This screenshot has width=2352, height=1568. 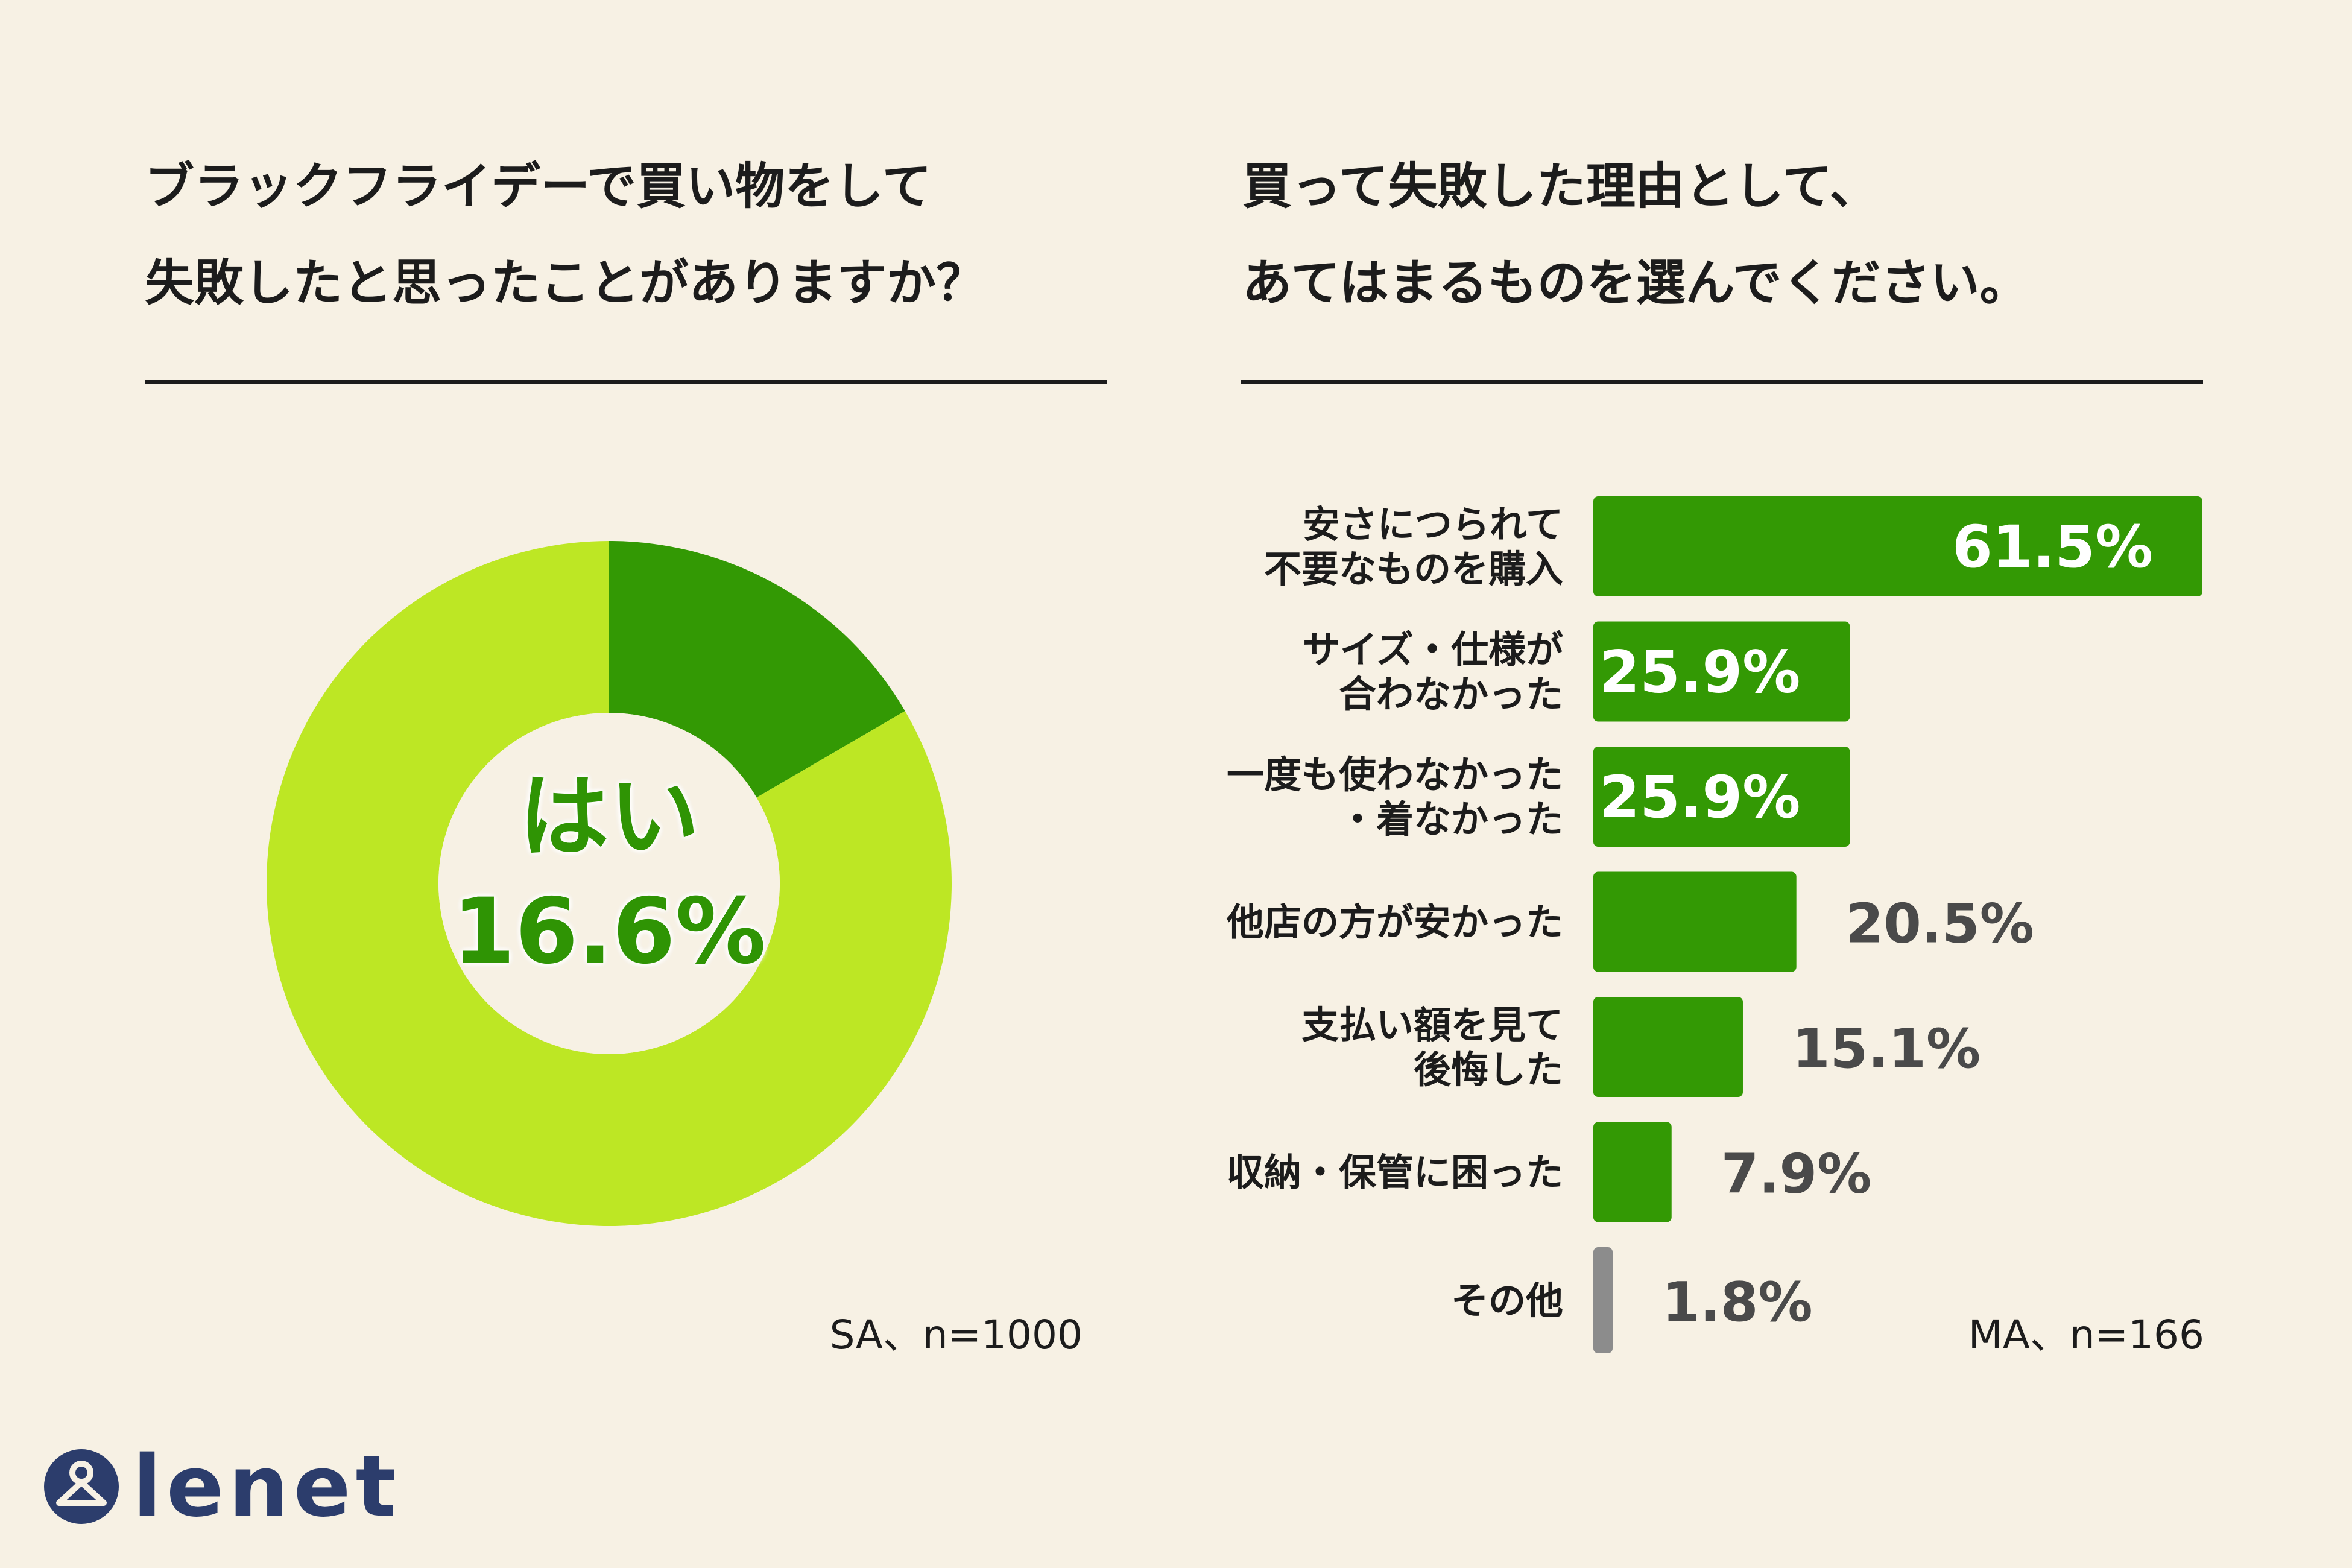 What do you see at coordinates (81, 1486) in the screenshot?
I see `hanger-person-icon` at bounding box center [81, 1486].